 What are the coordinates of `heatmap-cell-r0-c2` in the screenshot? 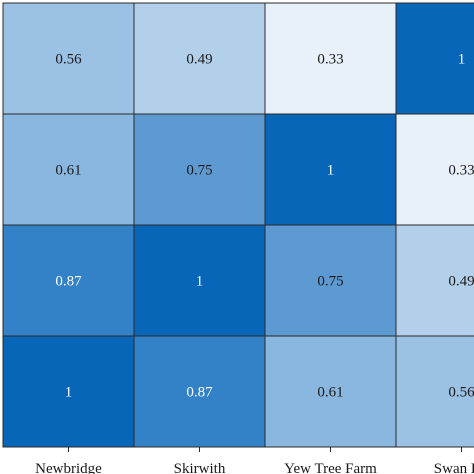 It's located at (330, 58).